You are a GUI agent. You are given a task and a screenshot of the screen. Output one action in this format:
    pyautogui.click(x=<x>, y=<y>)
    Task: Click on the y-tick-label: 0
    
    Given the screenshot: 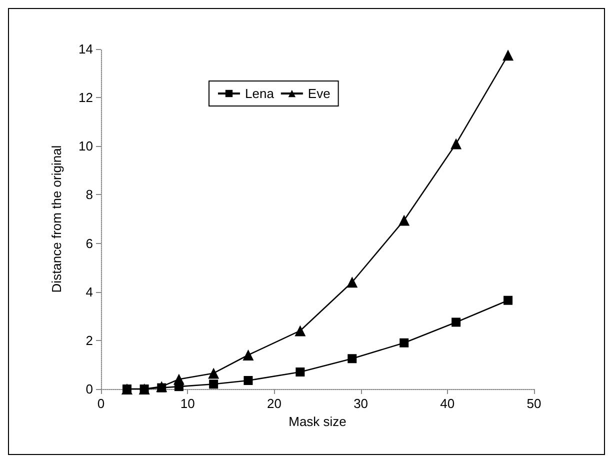 What is the action you would take?
    pyautogui.click(x=89, y=389)
    